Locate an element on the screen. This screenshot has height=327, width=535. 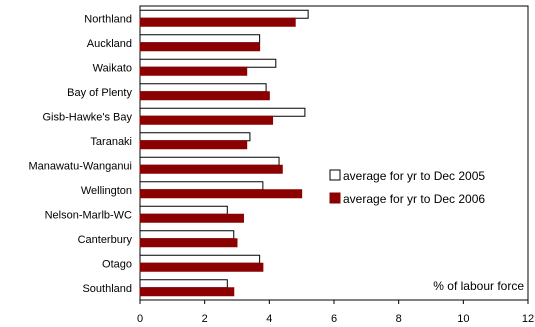
category-label: Wellington is located at coordinates (106, 191).